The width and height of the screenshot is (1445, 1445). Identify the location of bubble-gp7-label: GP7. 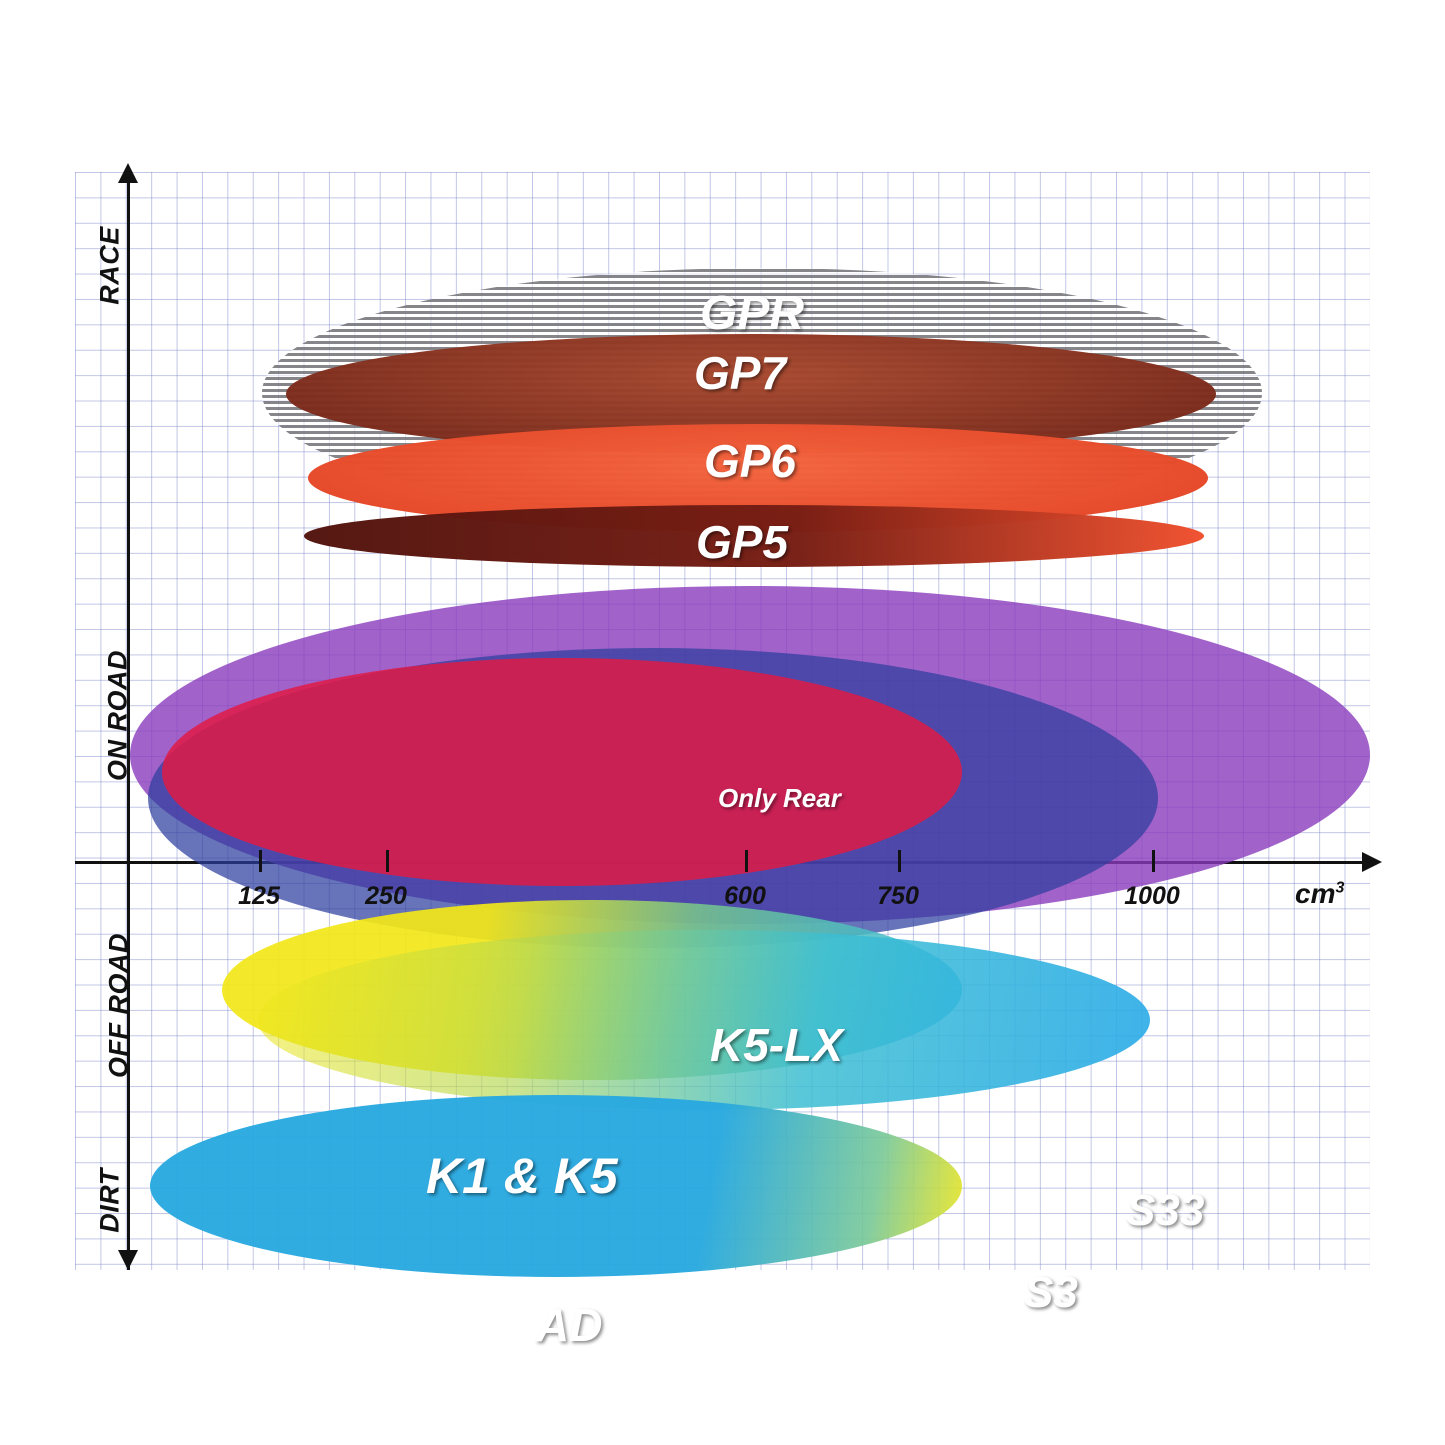
(740, 373).